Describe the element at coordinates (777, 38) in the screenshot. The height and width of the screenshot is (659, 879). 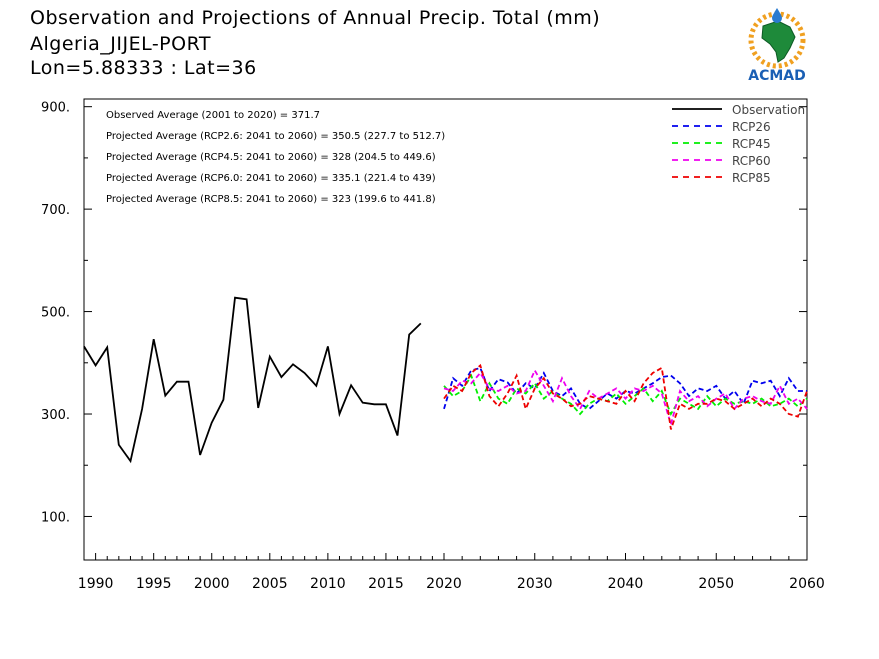
I see `africa-map-logo-icon` at that location.